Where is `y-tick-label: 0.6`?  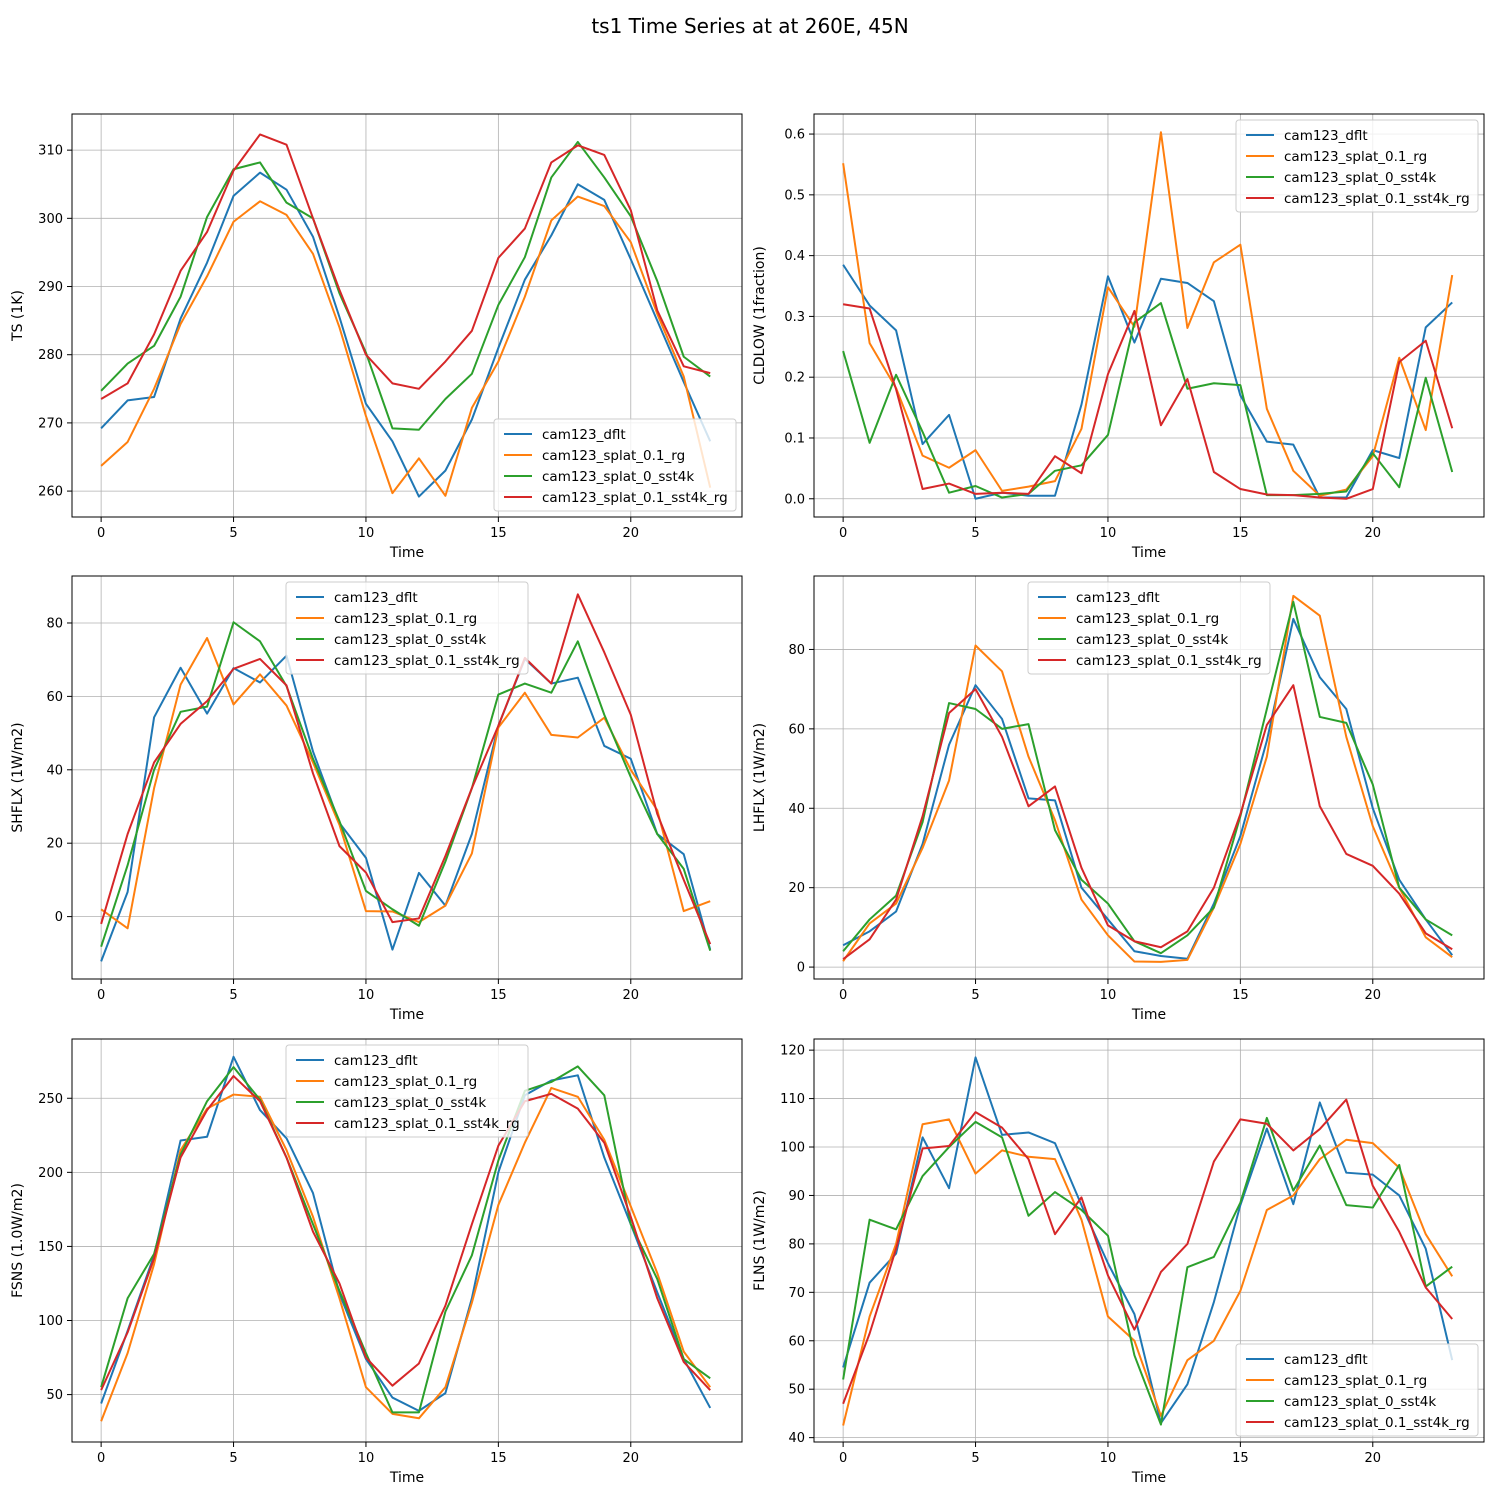 y-tick-label: 0.6 is located at coordinates (794, 135).